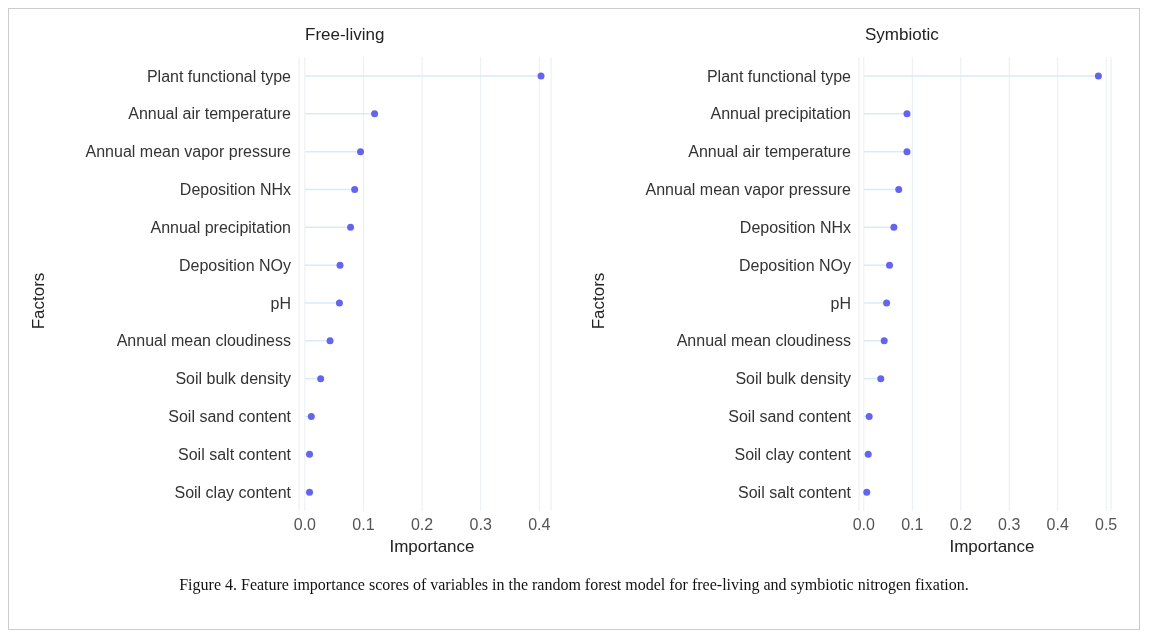  I want to click on caption: Figure 4. Feature importance scores of variables in the random forest model for free-living and symbiotic nitrogen fixation., so click(574, 585).